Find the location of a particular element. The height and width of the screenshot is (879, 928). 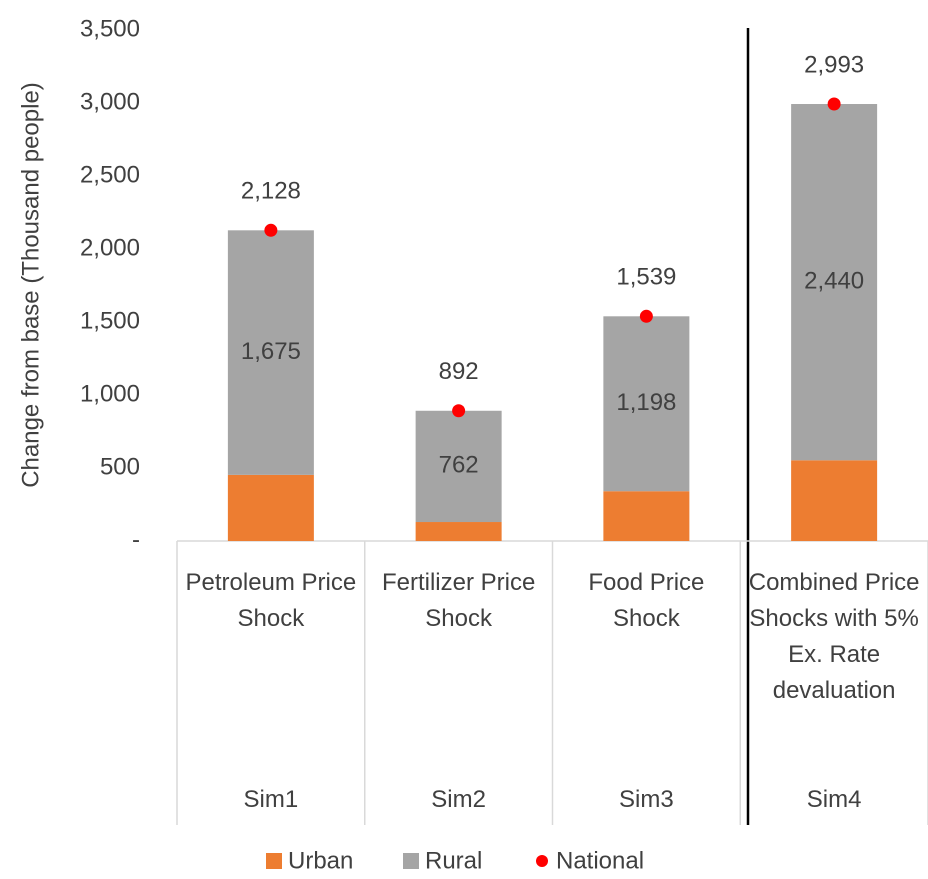

x-tick-label: Fertilizer Price Shock is located at coordinates (458, 600).